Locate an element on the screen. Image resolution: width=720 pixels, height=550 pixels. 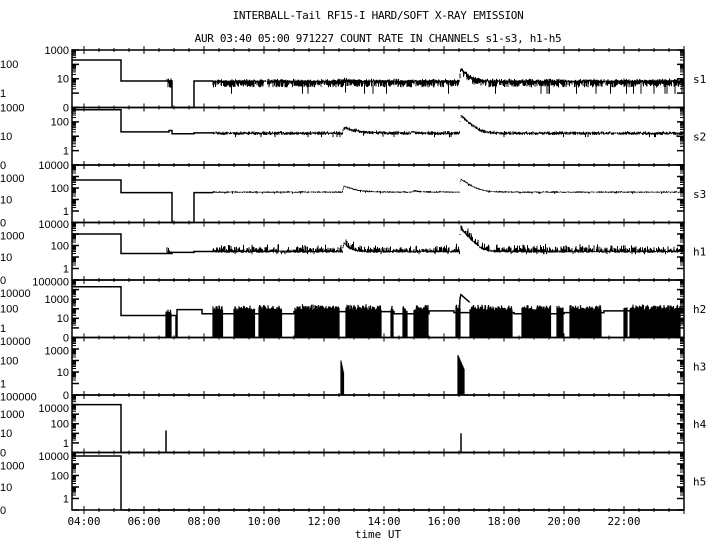
x-tick-label: 04:00 is located at coordinates (83, 521).